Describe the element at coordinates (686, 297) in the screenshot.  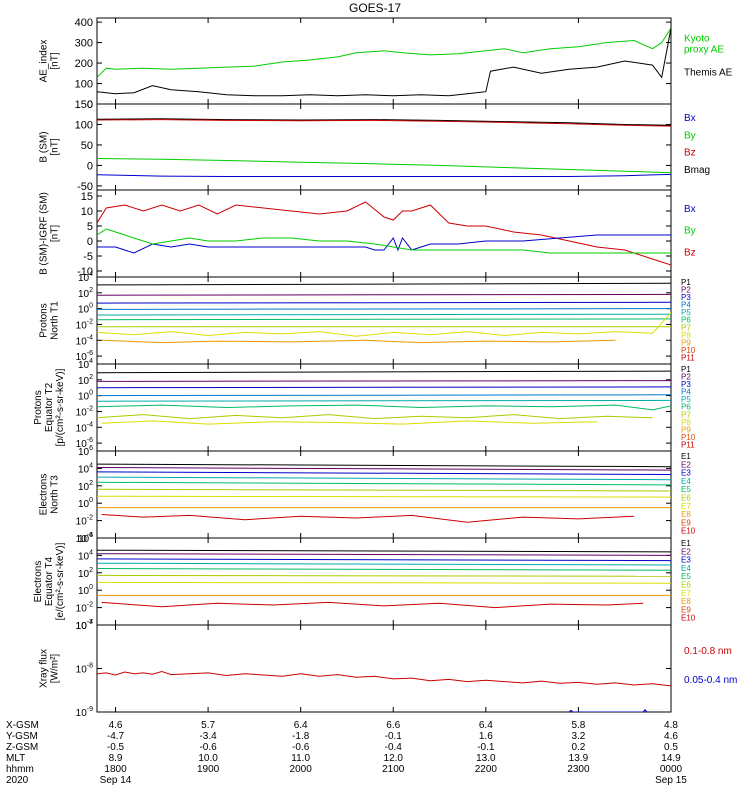
I see `legend-item: P3` at that location.